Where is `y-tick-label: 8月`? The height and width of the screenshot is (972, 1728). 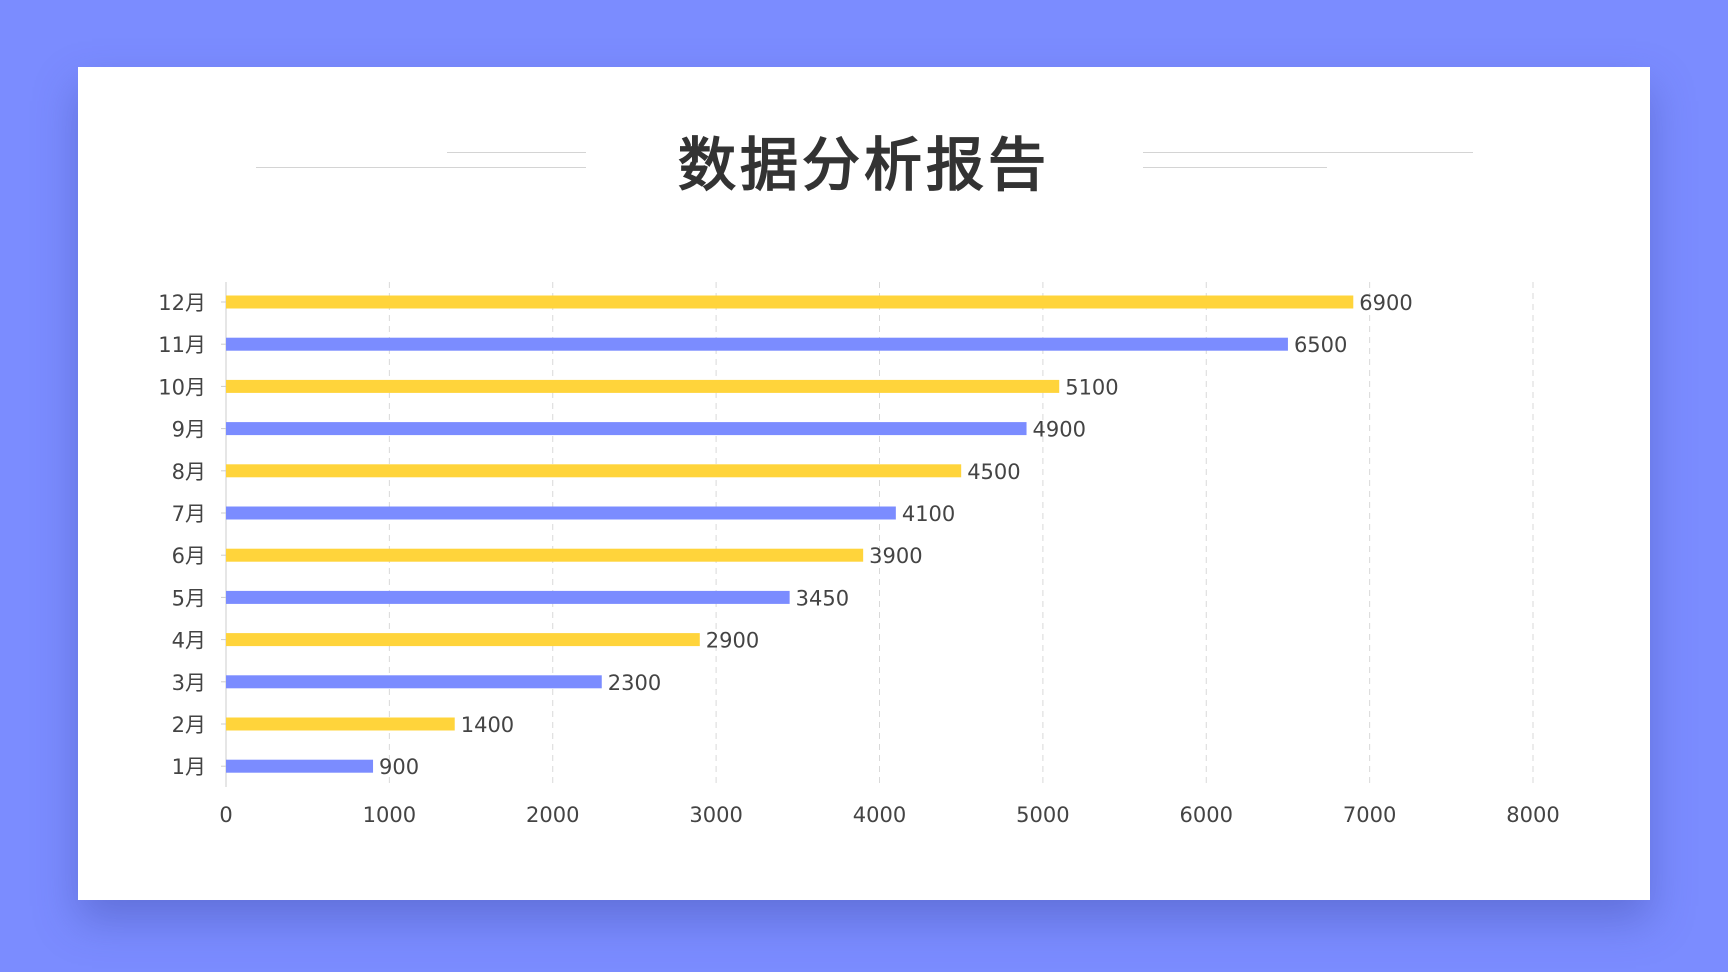 y-tick-label: 8月 is located at coordinates (189, 472).